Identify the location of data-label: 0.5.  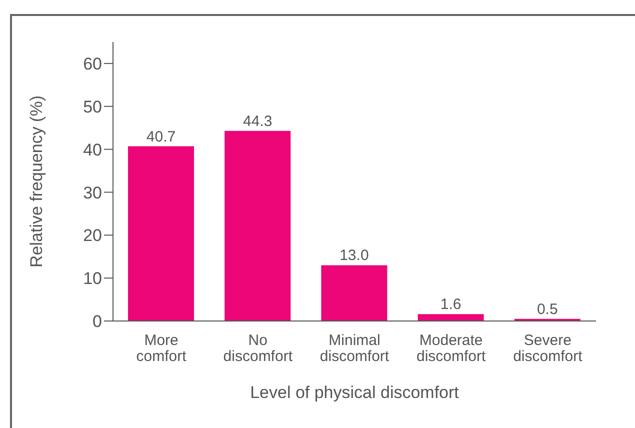
(547, 309).